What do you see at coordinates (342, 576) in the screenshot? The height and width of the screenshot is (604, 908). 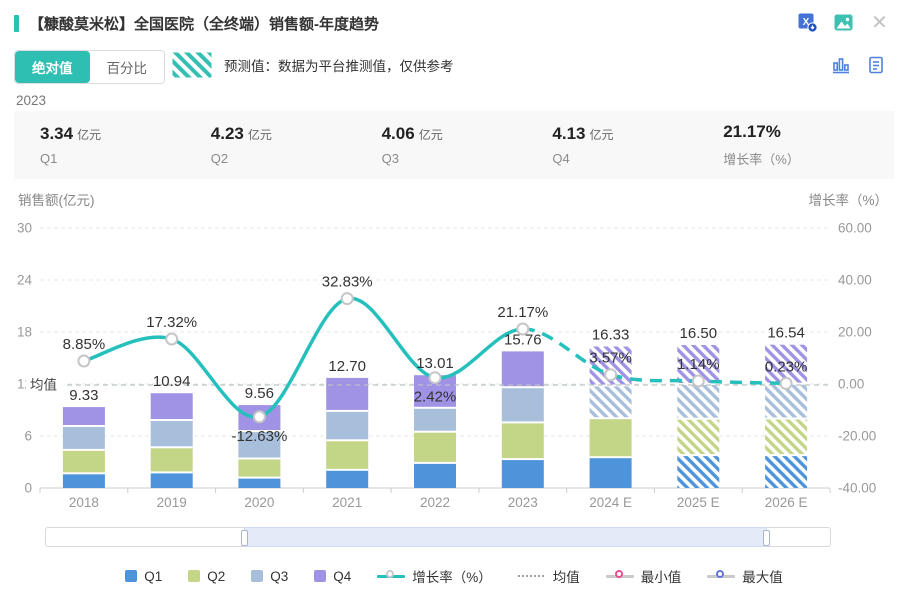 I see `legend-label: Q4` at bounding box center [342, 576].